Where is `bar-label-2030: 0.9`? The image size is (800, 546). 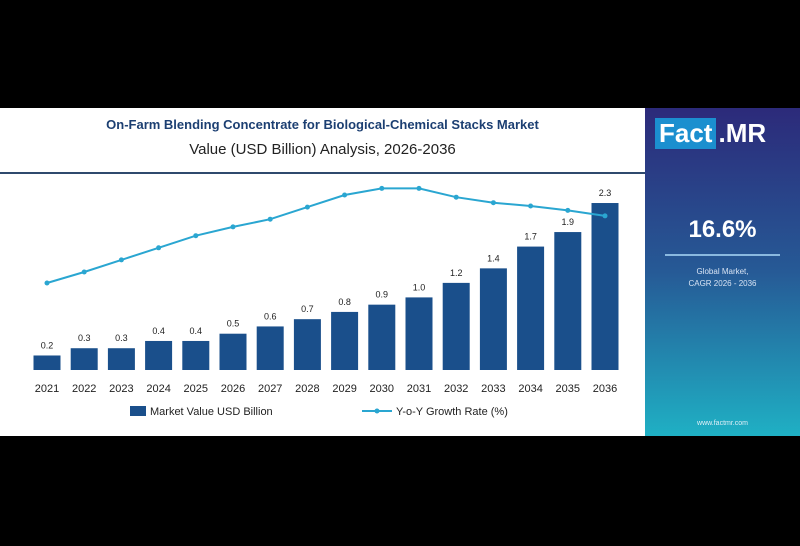 bar-label-2030: 0.9 is located at coordinates (382, 295).